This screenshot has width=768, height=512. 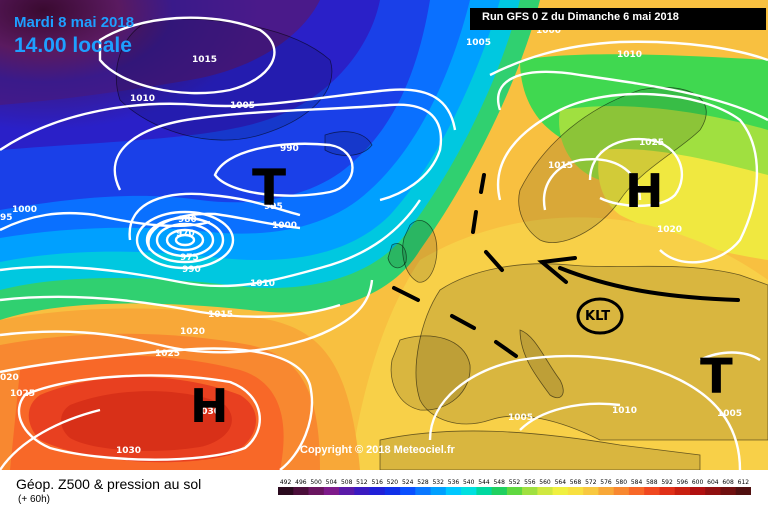 What do you see at coordinates (652, 482) in the screenshot?
I see `scale-tick-label: 588` at bounding box center [652, 482].